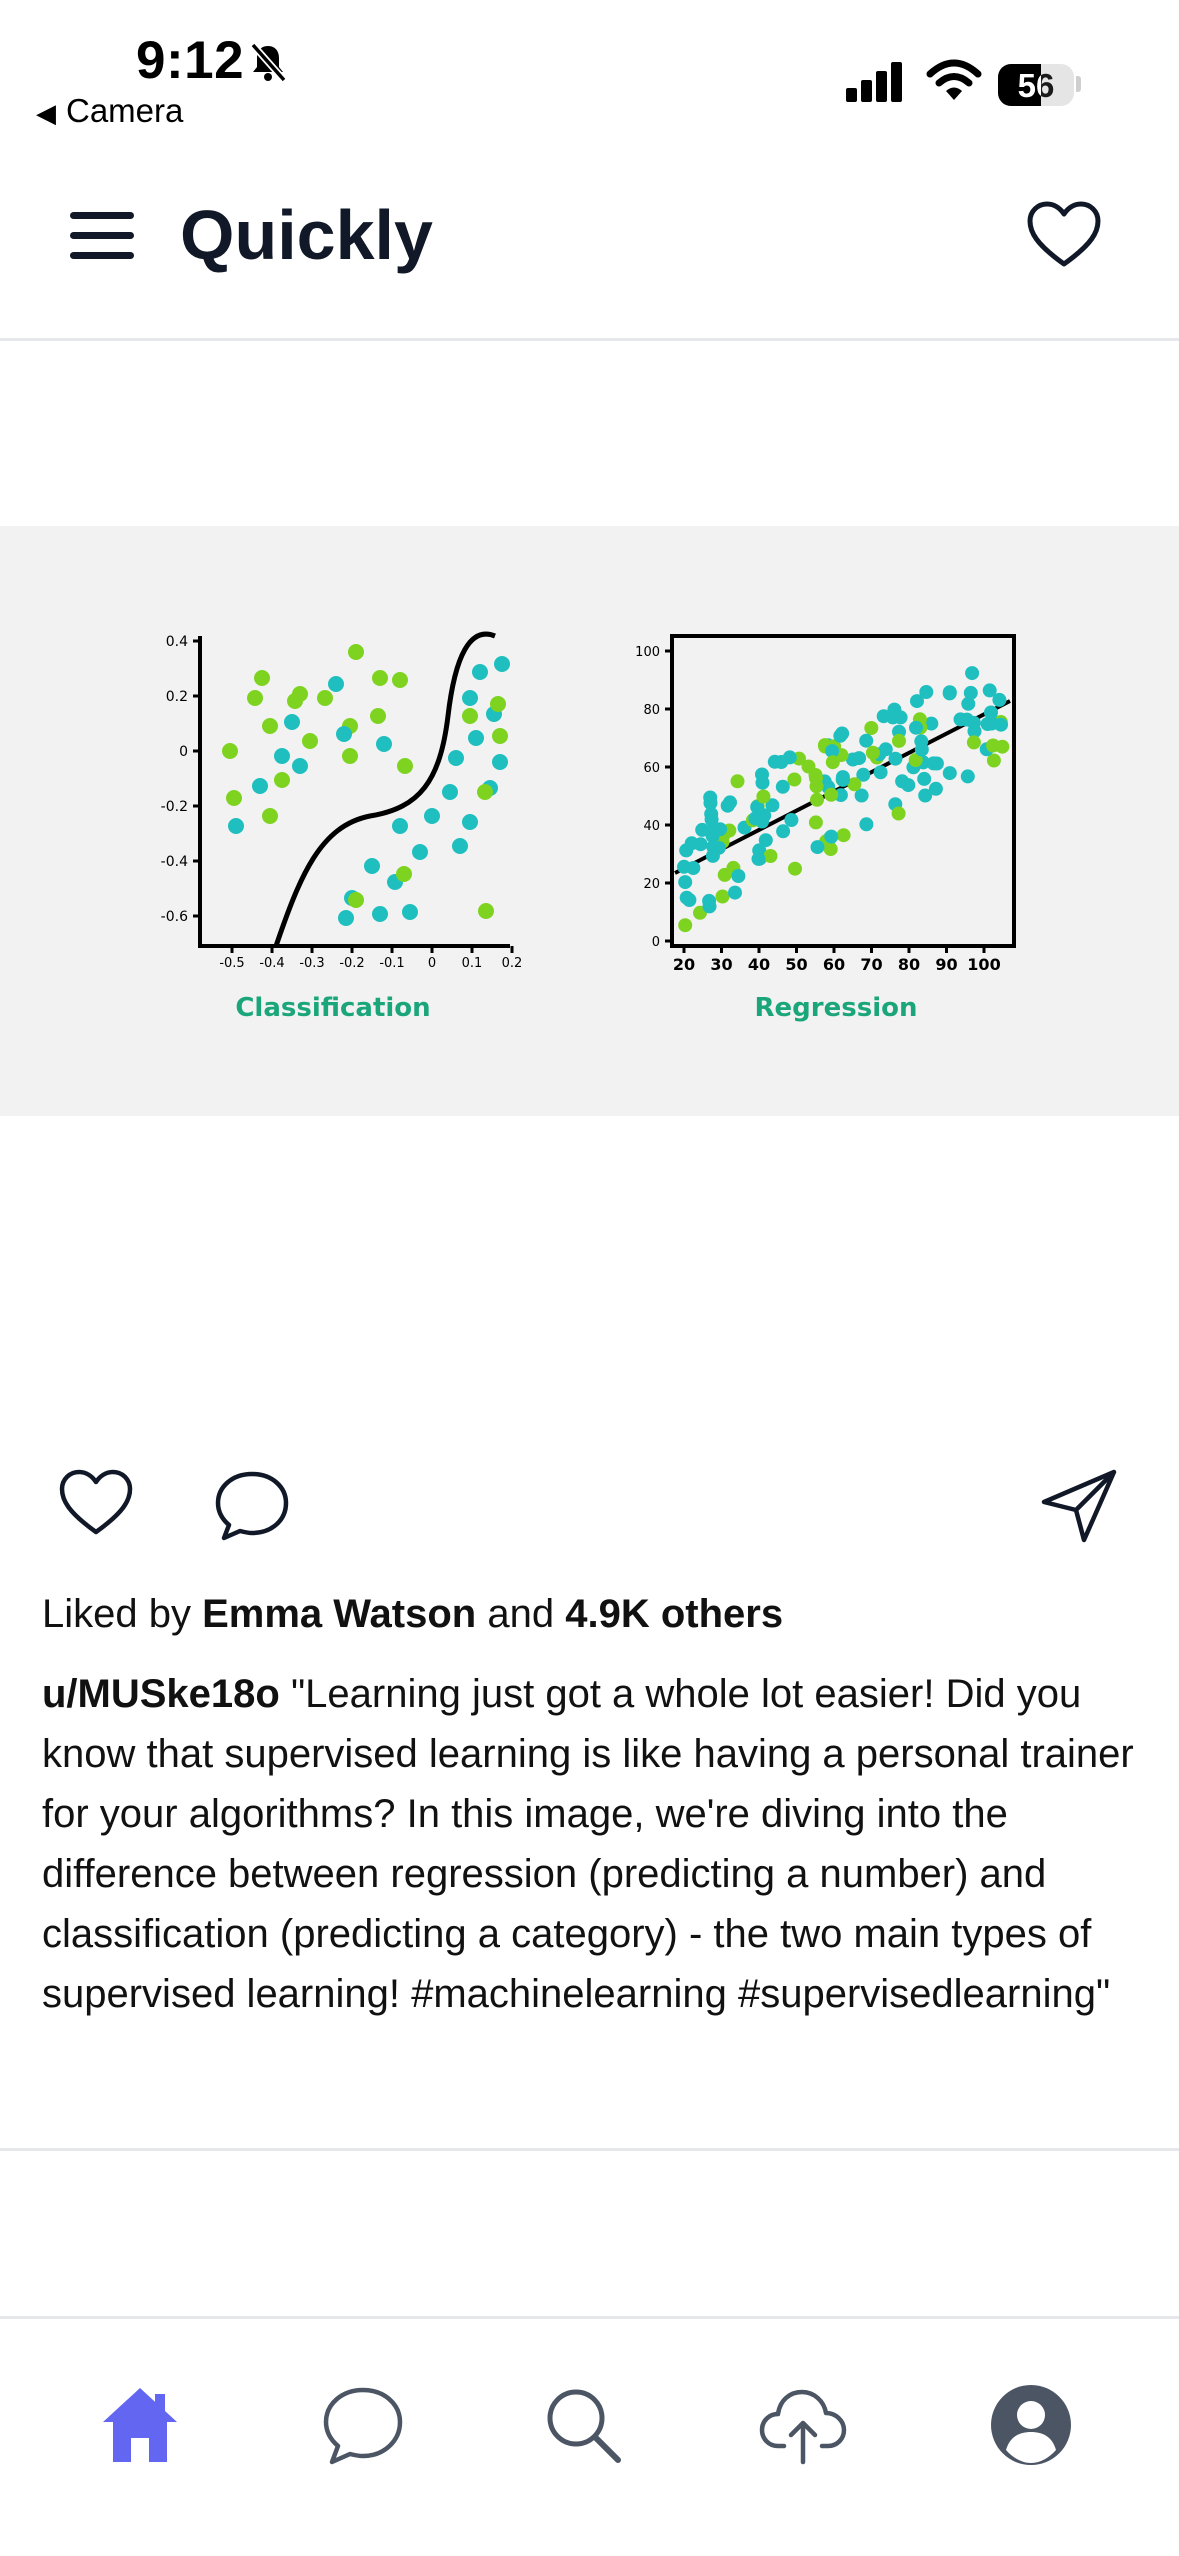  Describe the element at coordinates (252, 1508) in the screenshot. I see `comment-bubble-icon` at that location.